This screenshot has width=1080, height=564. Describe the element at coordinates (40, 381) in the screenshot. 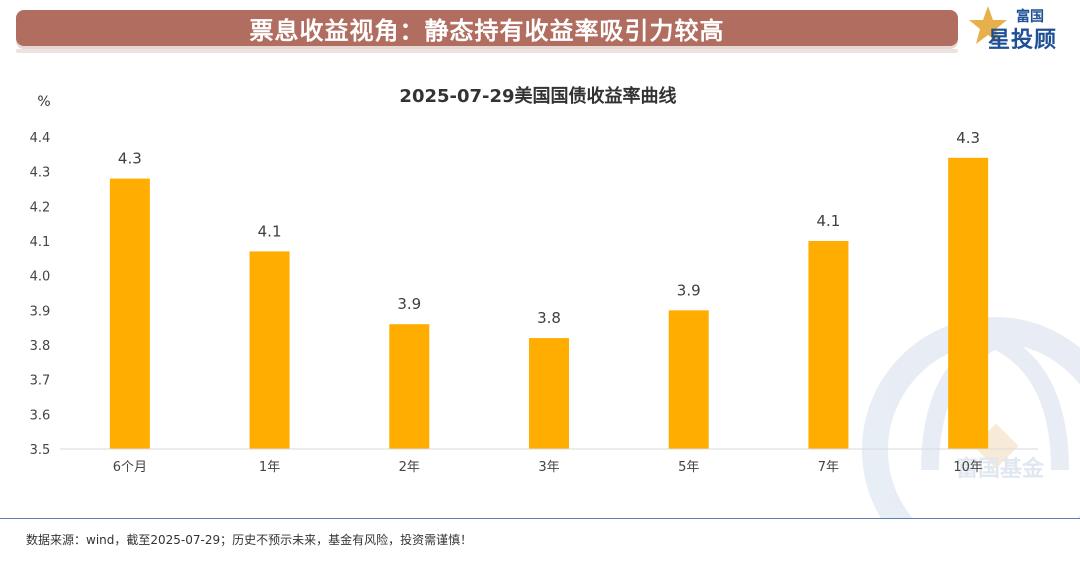

I see `y-tick-label: 3.7` at that location.